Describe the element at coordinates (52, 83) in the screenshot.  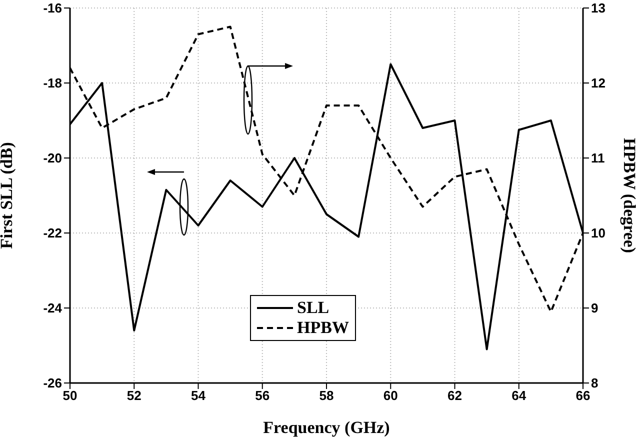
I see `y-tick-label: -18` at that location.